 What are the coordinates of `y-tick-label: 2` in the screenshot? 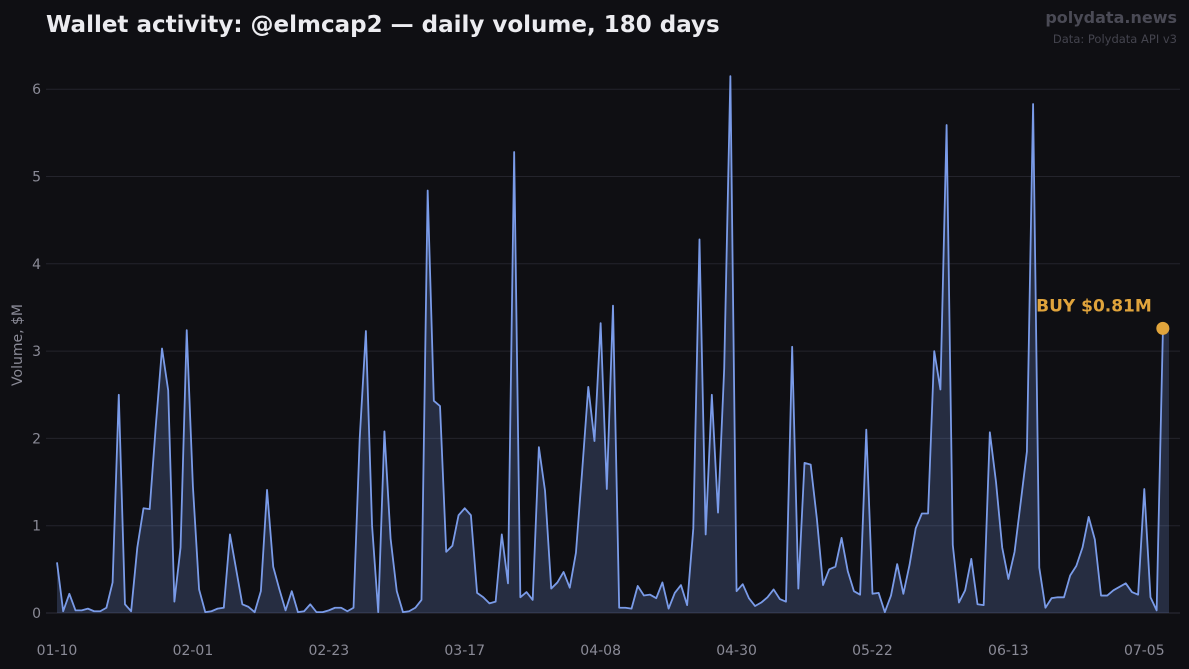 It's located at (36, 439).